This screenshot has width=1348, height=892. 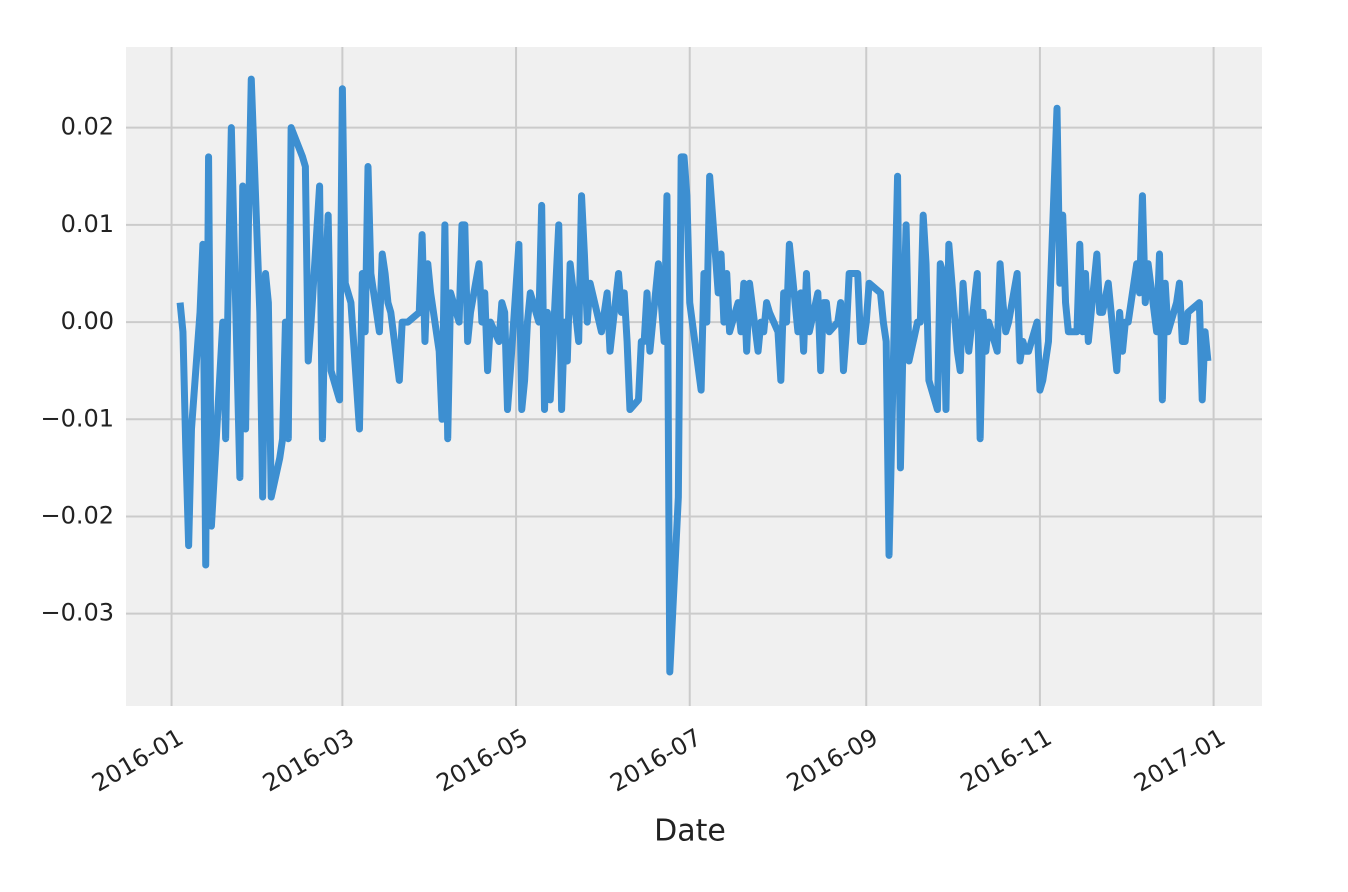 I want to click on x-axis-label: Date, so click(x=690, y=831).